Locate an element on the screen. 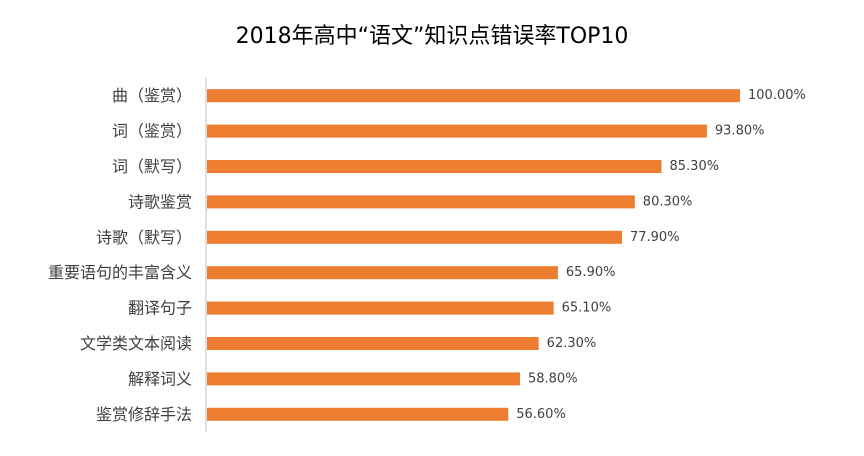 The width and height of the screenshot is (864, 456). data-label: 80.30% is located at coordinates (668, 201).